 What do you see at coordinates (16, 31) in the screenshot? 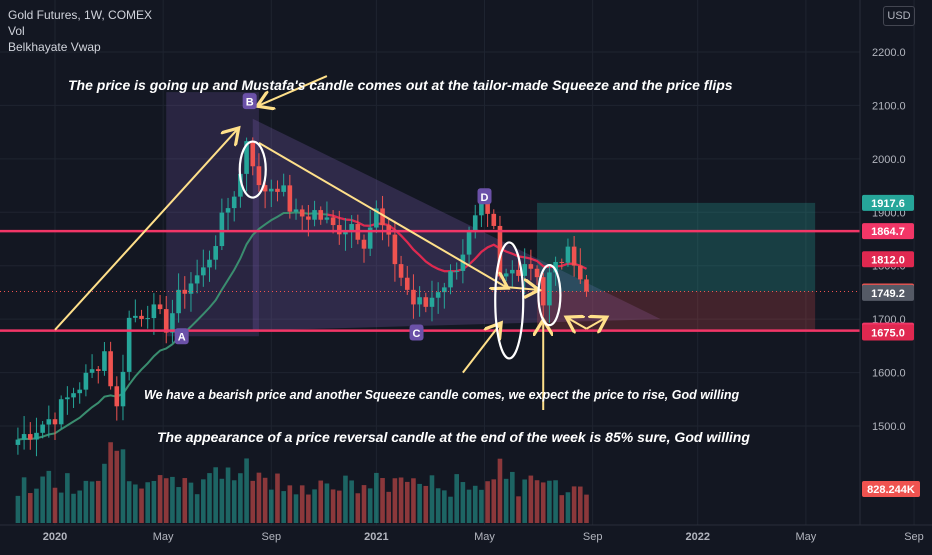
I see `legend-volume: Vol` at bounding box center [16, 31].